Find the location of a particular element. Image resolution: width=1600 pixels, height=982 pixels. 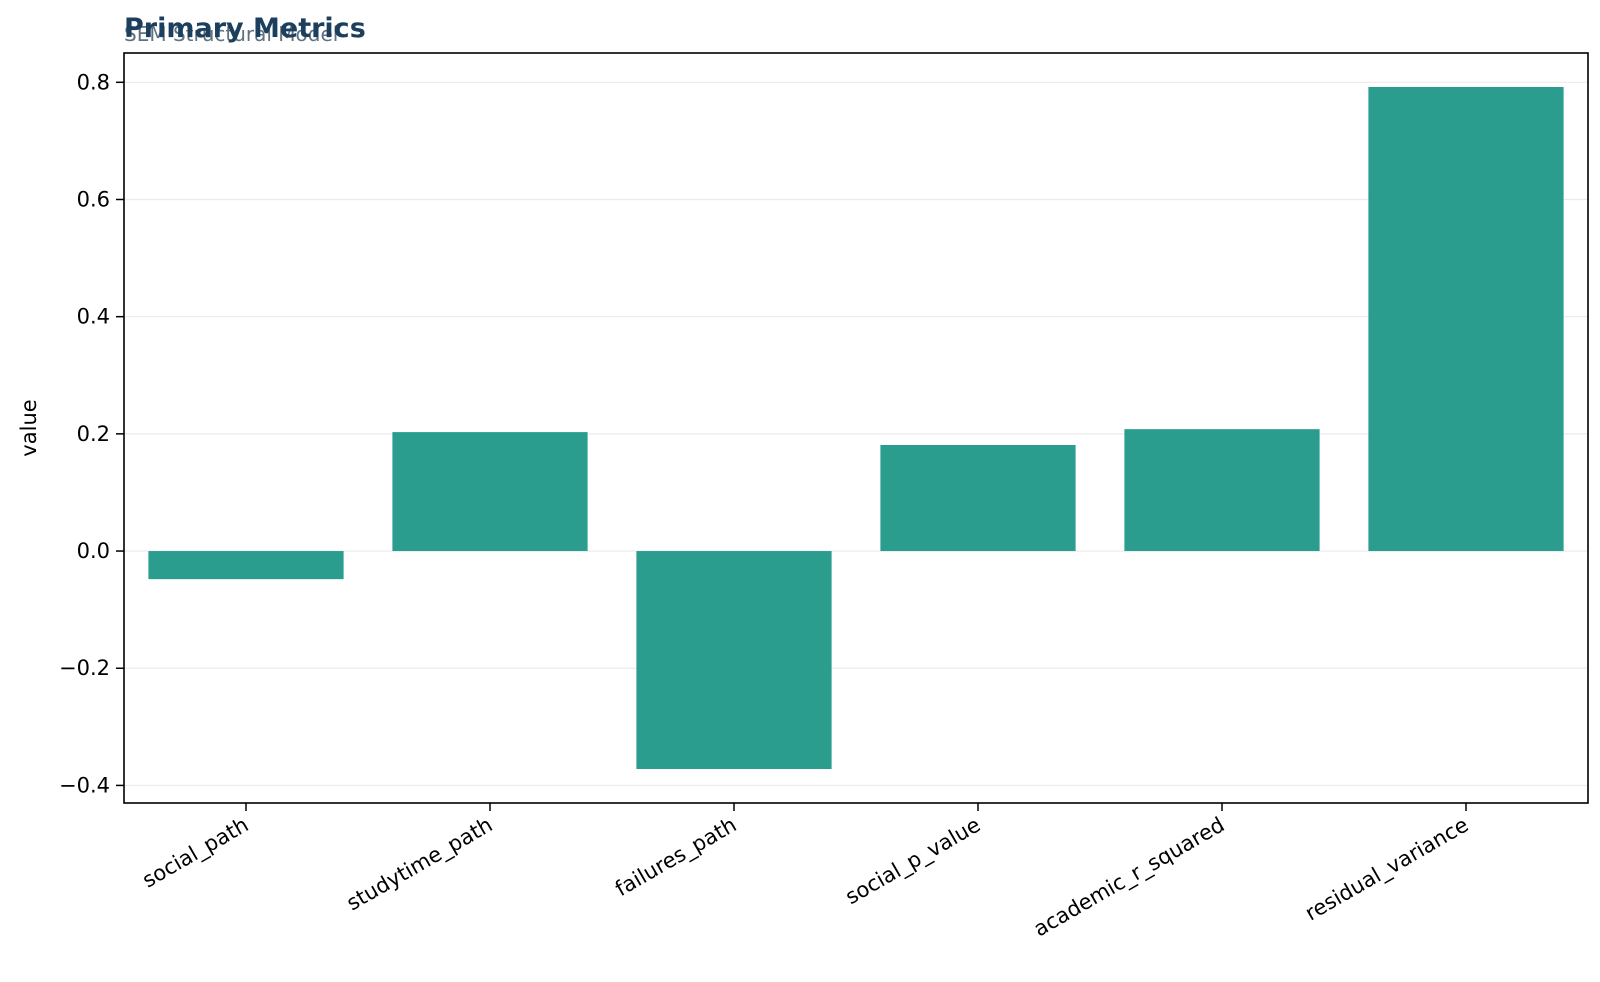

y-tick-label: −0.4 is located at coordinates (84, 785).